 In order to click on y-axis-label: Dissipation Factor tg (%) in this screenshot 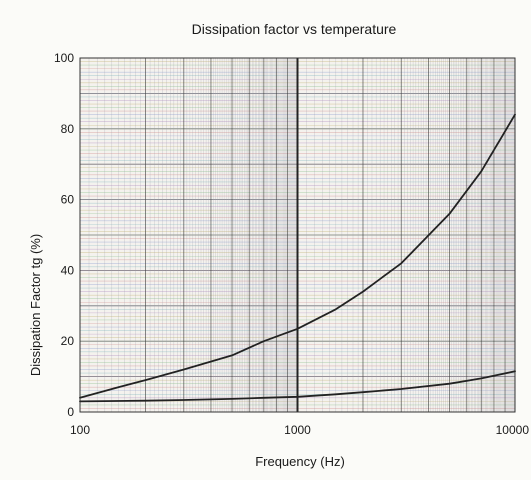, I will do `click(35, 305)`.